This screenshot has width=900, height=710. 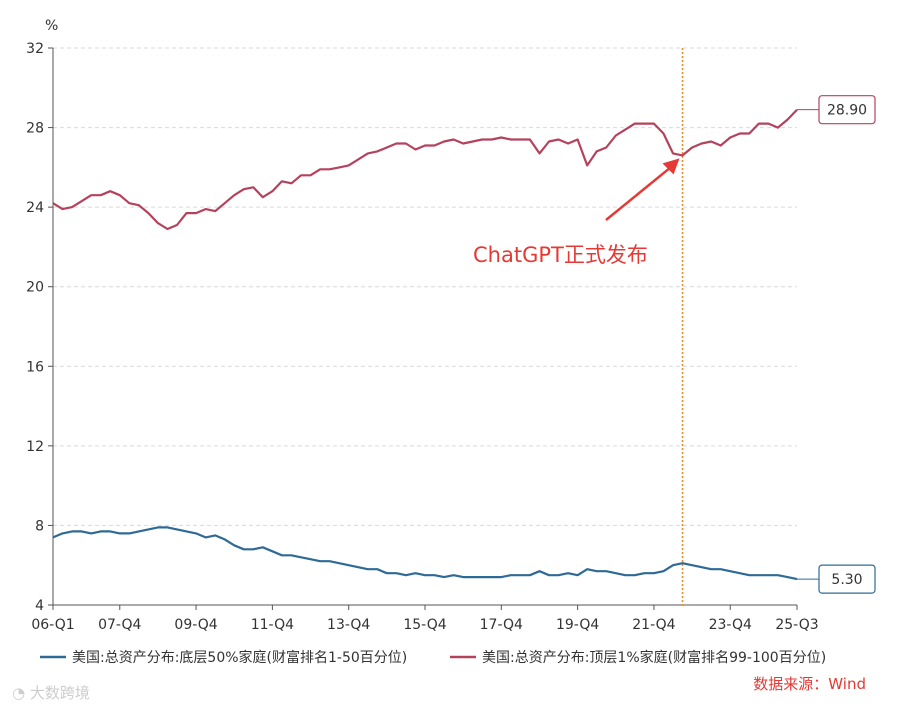 What do you see at coordinates (35, 367) in the screenshot?
I see `y-tick-label: 16` at bounding box center [35, 367].